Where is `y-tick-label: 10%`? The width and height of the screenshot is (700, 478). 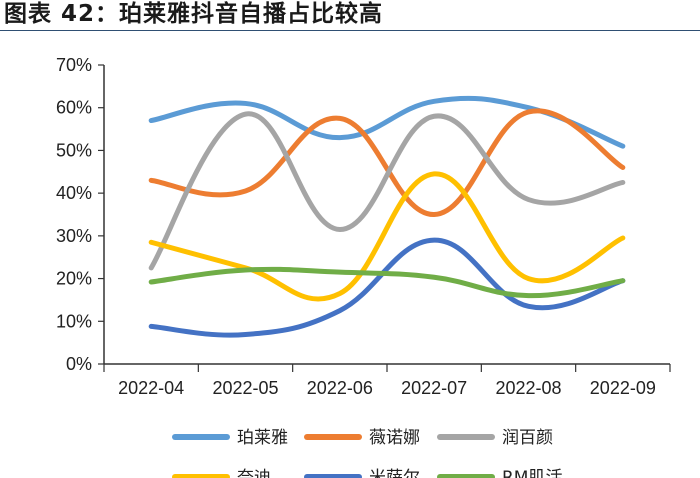
y-tick-label: 10% is located at coordinates (74, 321).